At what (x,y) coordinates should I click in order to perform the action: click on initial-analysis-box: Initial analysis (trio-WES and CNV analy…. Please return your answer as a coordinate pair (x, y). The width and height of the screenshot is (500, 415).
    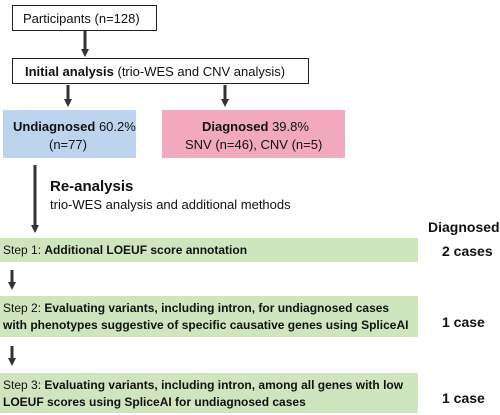
    Looking at the image, I should click on (160, 71).